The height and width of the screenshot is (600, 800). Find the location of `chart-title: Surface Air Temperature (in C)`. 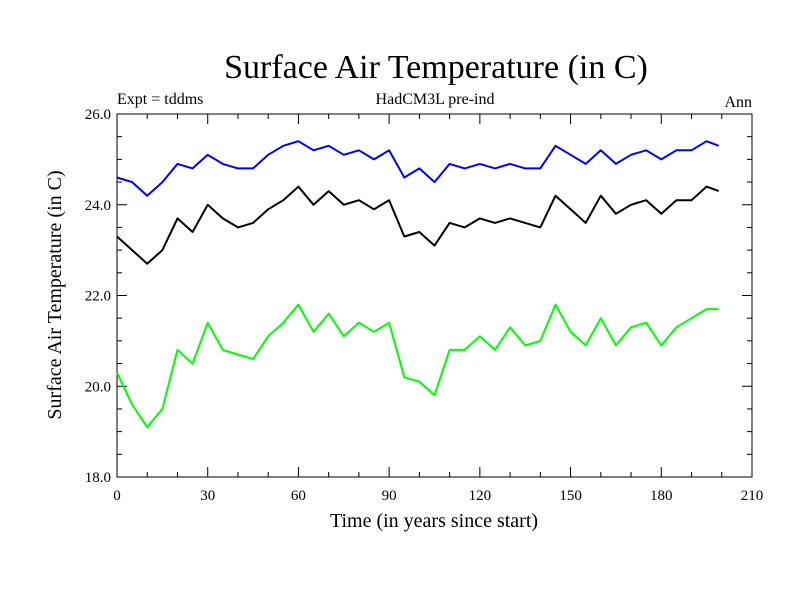

chart-title: Surface Air Temperature (in C) is located at coordinates (436, 67).